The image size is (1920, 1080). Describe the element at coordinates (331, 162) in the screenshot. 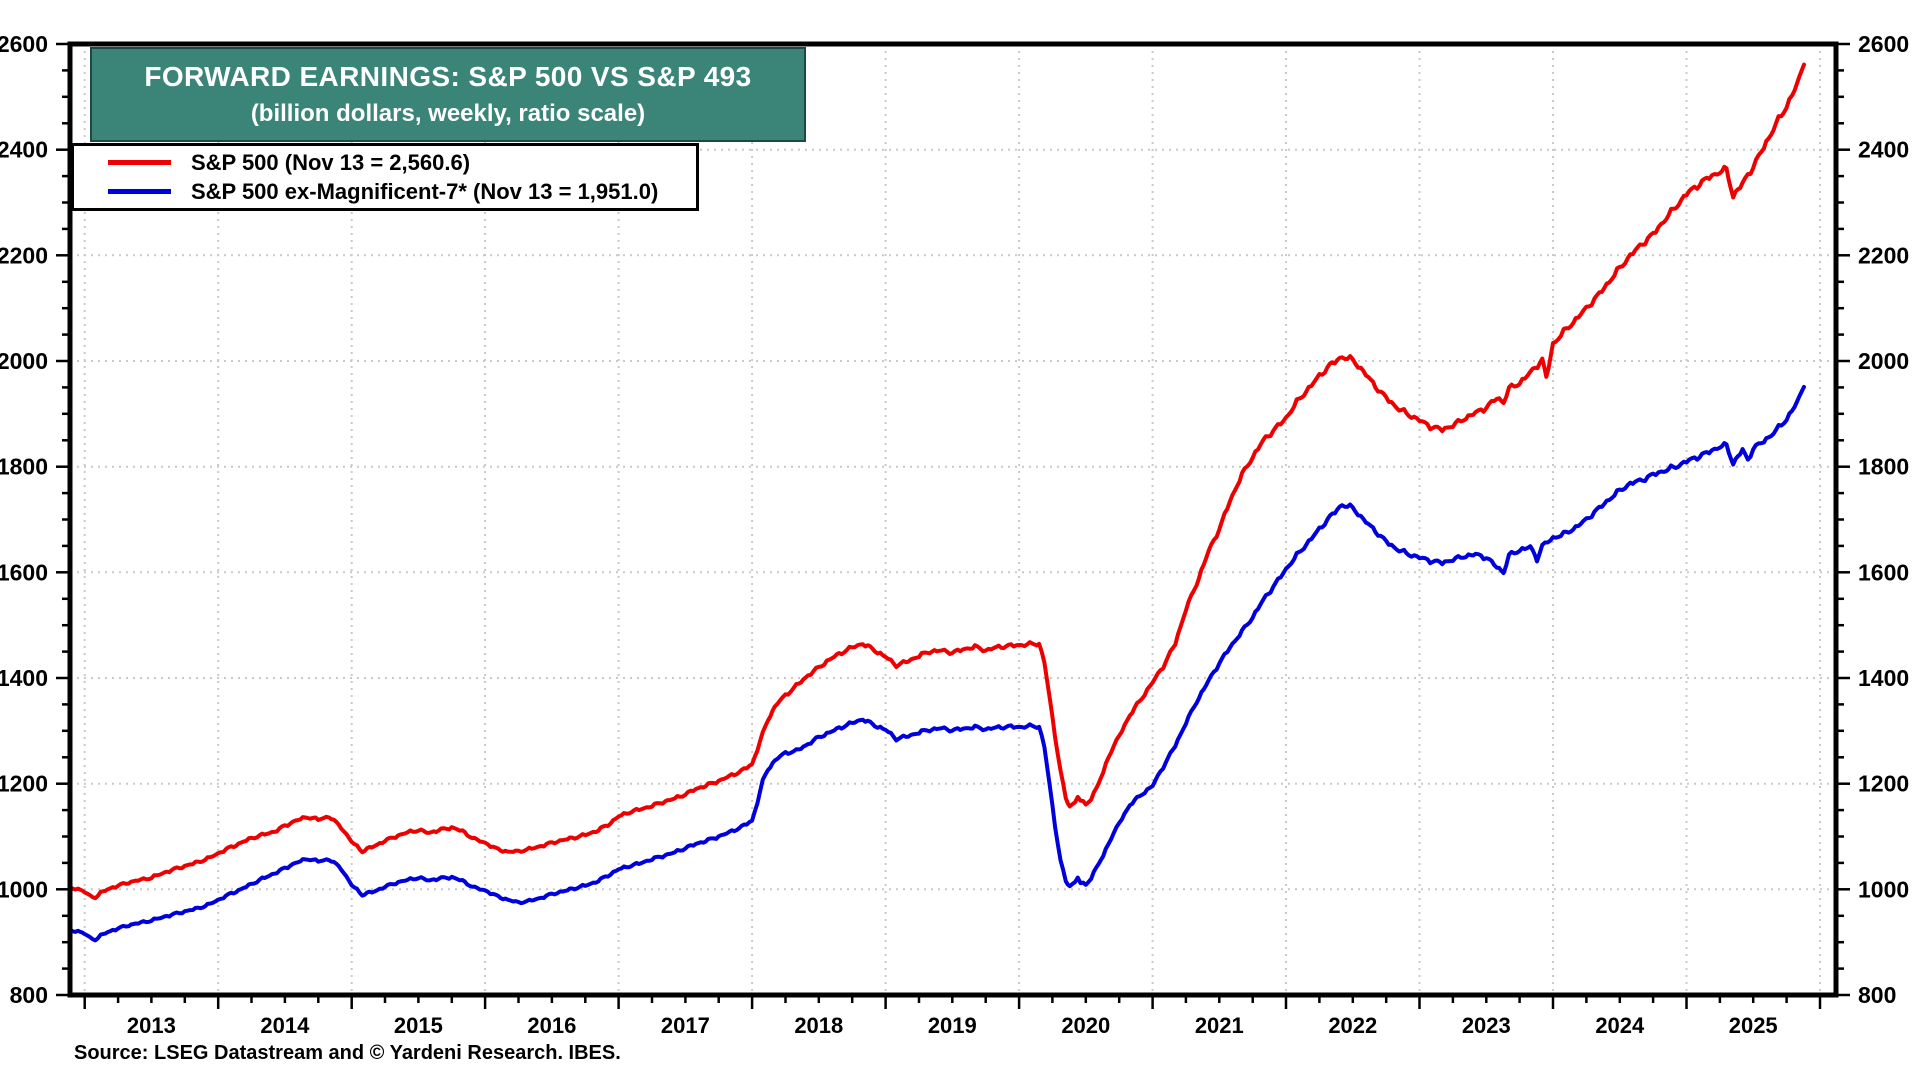

I see `legend-label-sp500: S&P 500 (Nov 13 = 2,560.6)` at that location.